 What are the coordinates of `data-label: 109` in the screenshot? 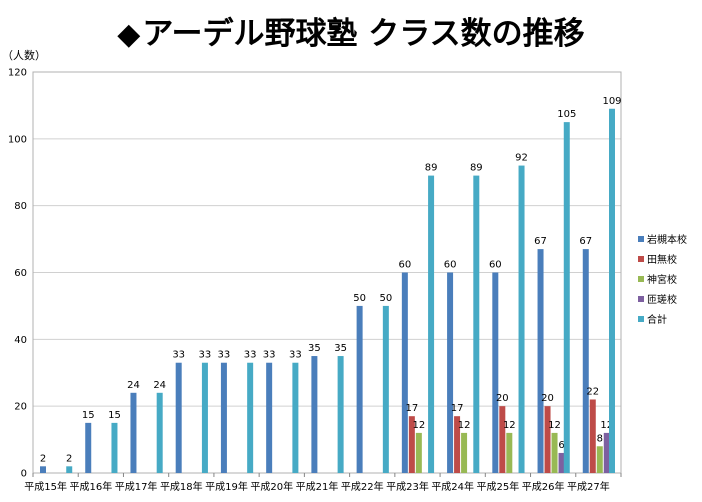 It's located at (611, 101).